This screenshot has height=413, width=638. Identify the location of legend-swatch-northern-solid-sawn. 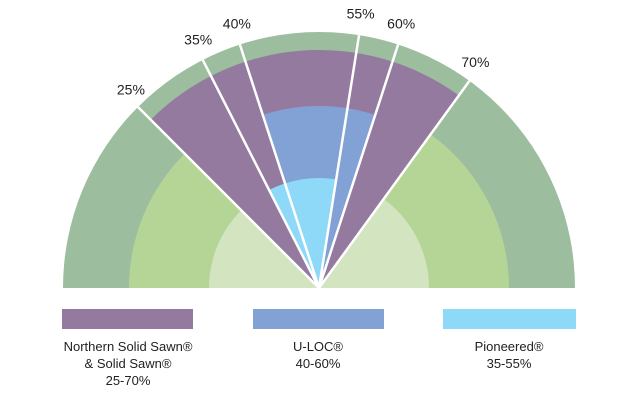
(127, 319).